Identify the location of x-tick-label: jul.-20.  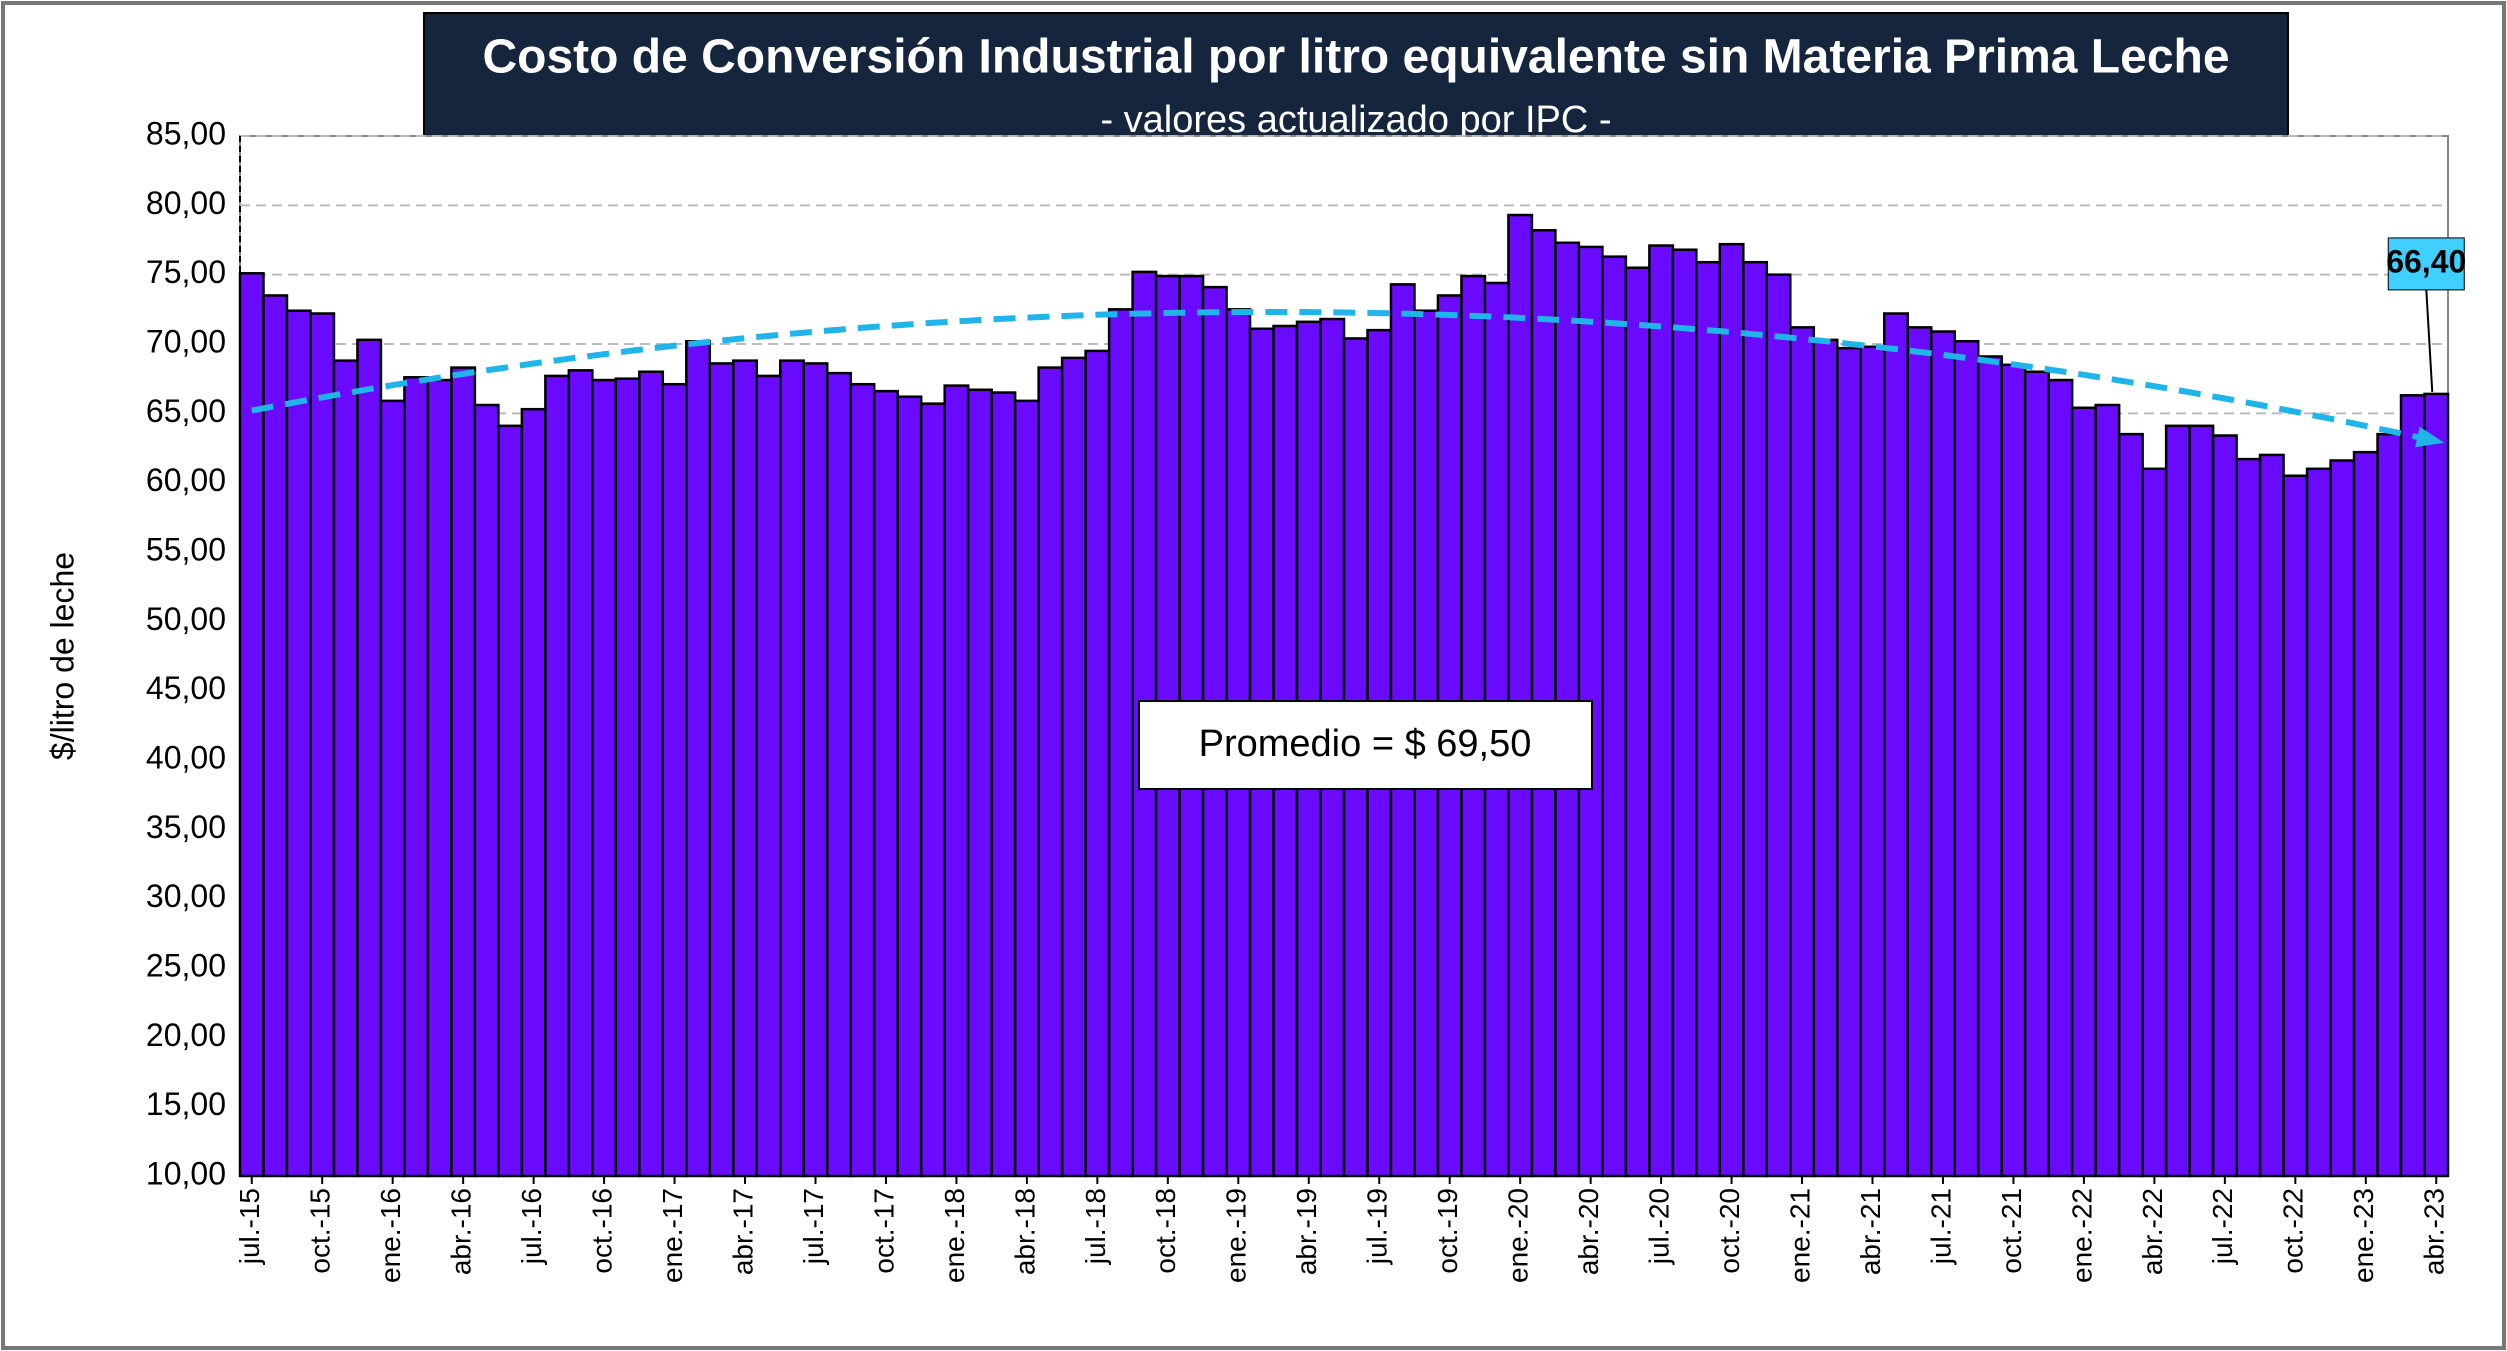
(1658, 1226).